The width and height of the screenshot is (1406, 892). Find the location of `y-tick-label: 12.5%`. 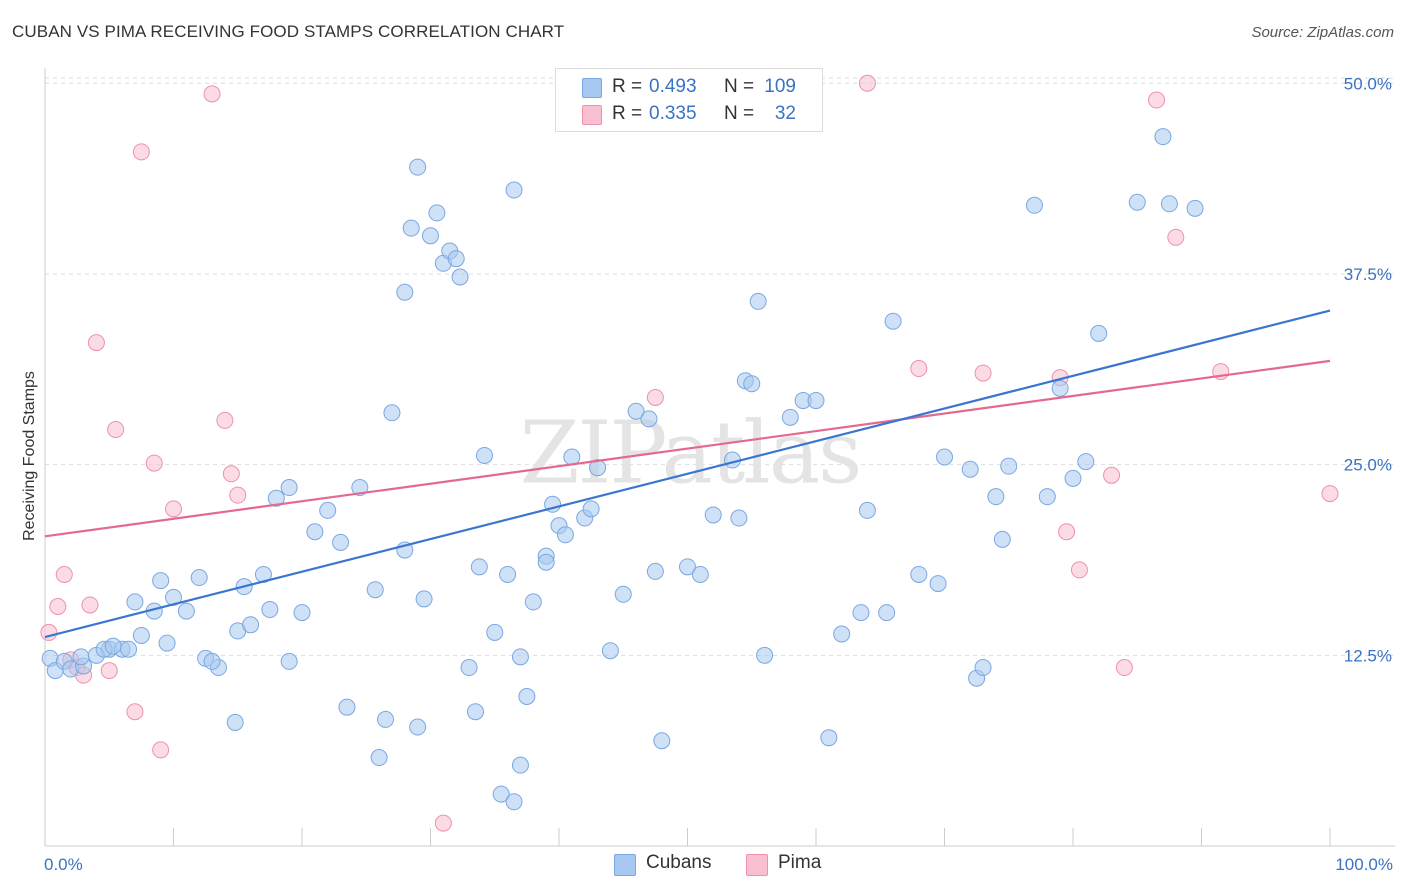

y-tick-label: 12.5% is located at coordinates (1368, 655).